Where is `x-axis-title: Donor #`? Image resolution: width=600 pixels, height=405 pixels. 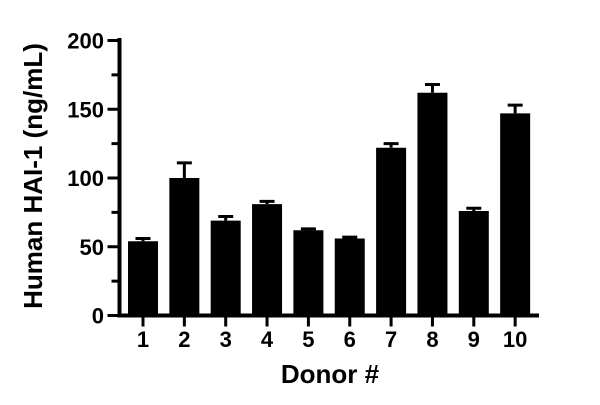
x-axis-title: Donor # is located at coordinates (330, 374).